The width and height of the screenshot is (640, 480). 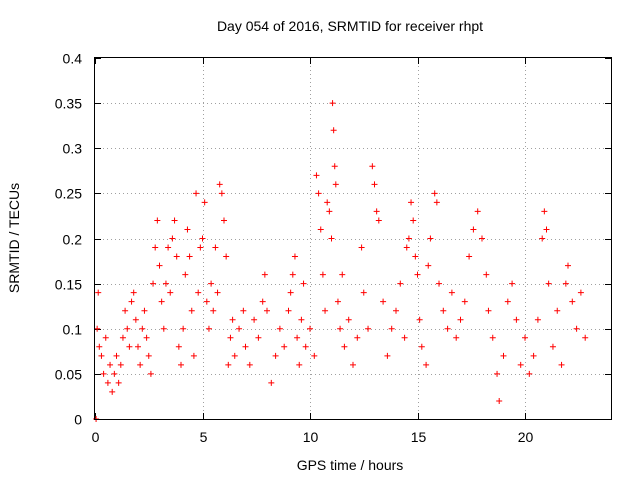 What do you see at coordinates (73, 149) in the screenshot?
I see `y-tick-label: 0.3` at bounding box center [73, 149].